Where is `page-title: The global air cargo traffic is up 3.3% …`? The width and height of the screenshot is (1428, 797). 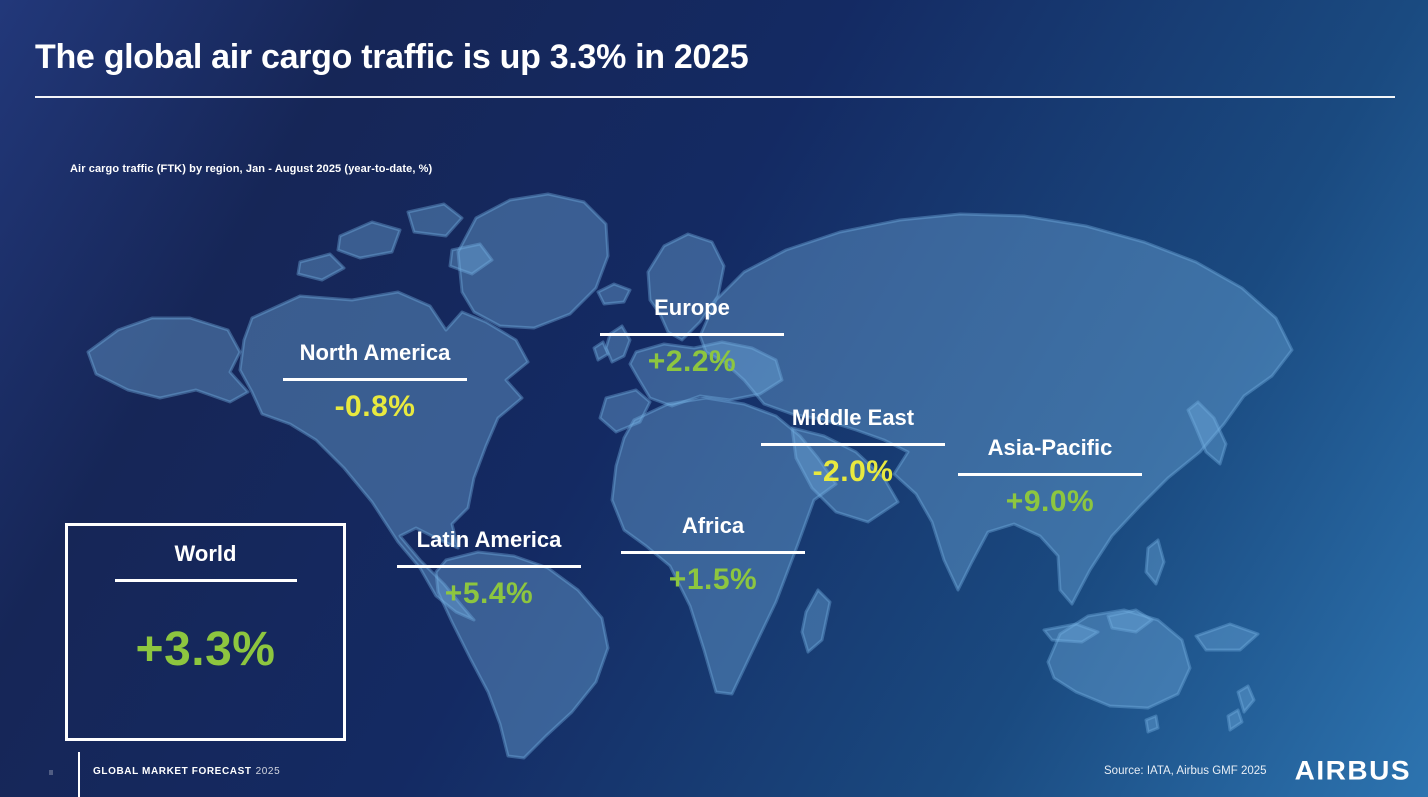
page-title: The global air cargo traffic is up 3.3% … is located at coordinates (392, 57).